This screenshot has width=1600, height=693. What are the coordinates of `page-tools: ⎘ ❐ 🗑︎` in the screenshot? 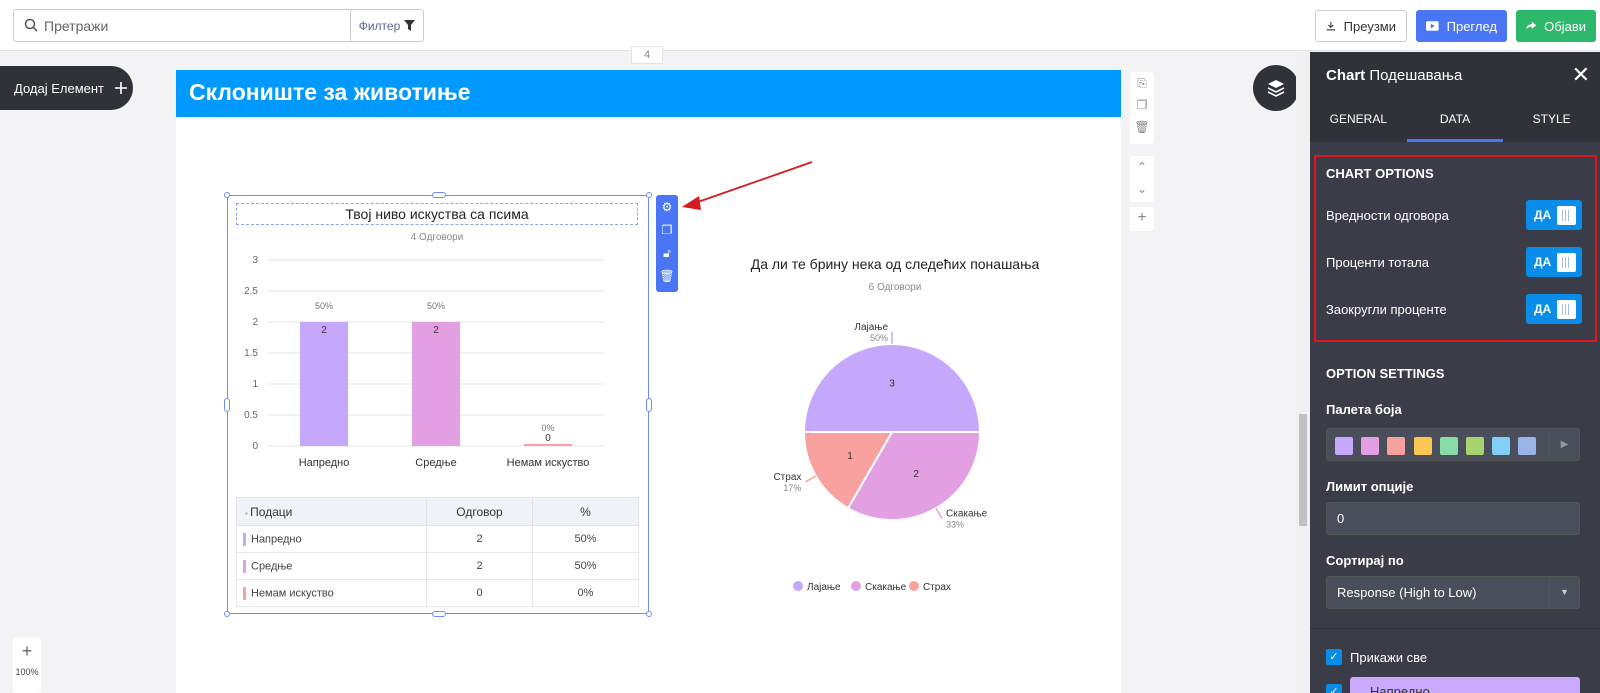 It's located at (1142, 108).